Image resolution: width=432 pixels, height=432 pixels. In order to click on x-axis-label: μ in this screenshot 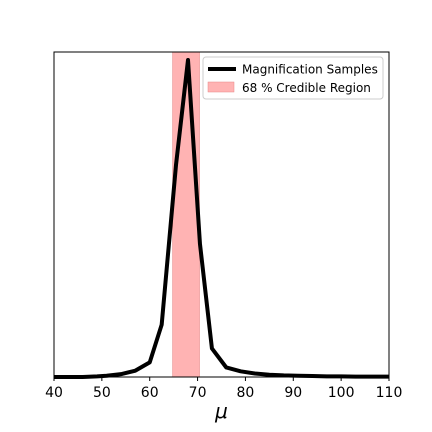, I will do `click(221, 411)`.